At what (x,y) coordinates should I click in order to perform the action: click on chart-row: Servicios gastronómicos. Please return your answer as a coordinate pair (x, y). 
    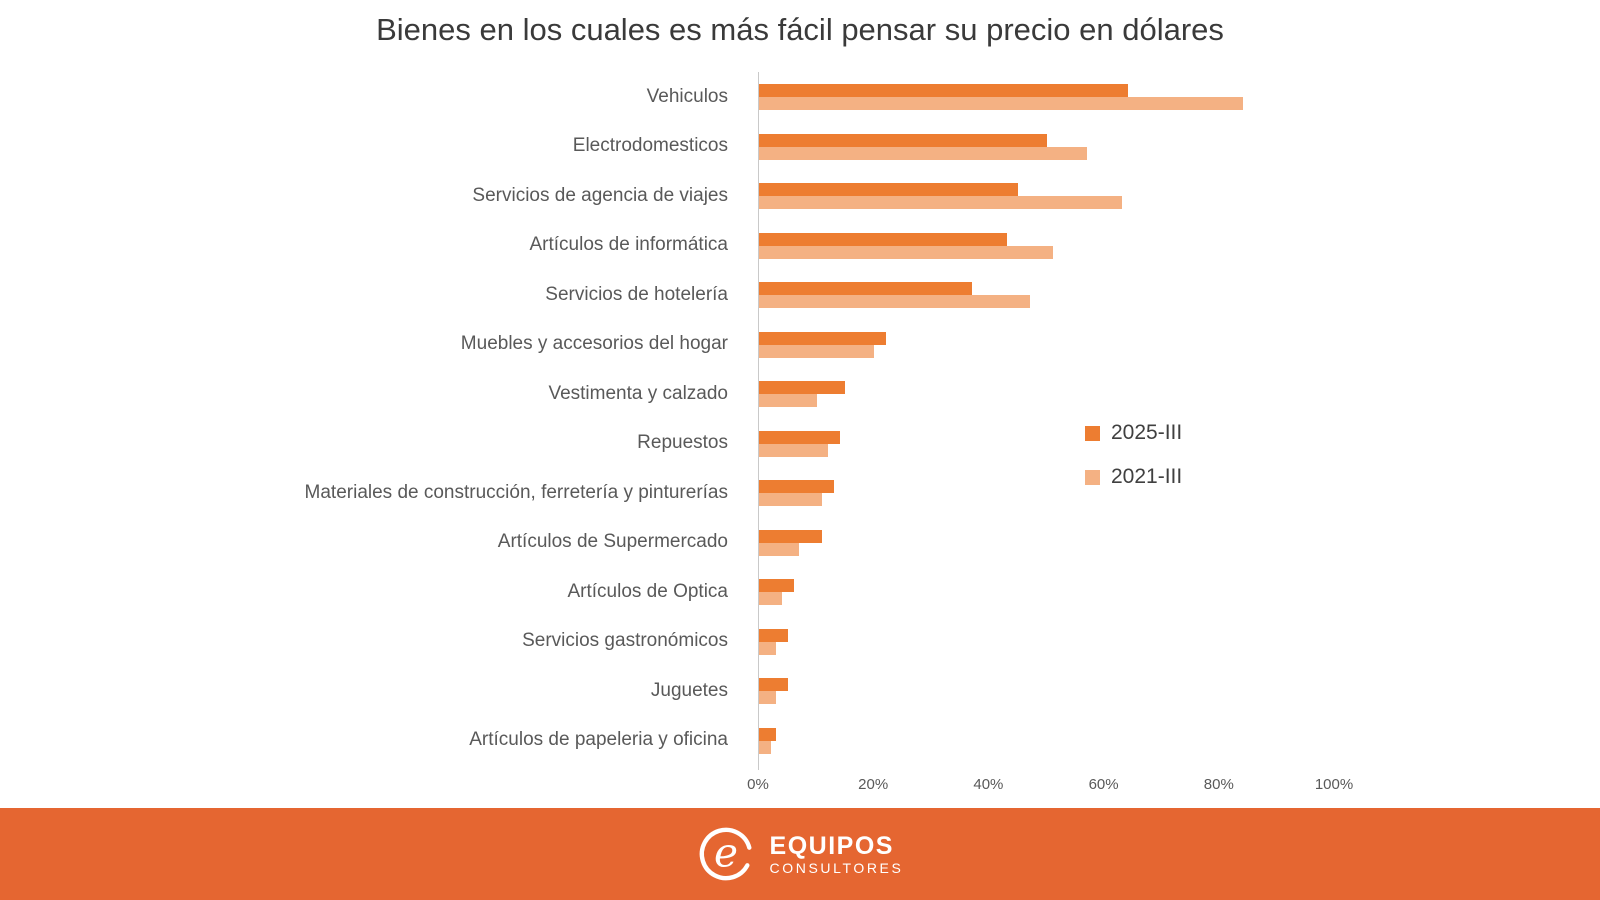
    Looking at the image, I should click on (800, 642).